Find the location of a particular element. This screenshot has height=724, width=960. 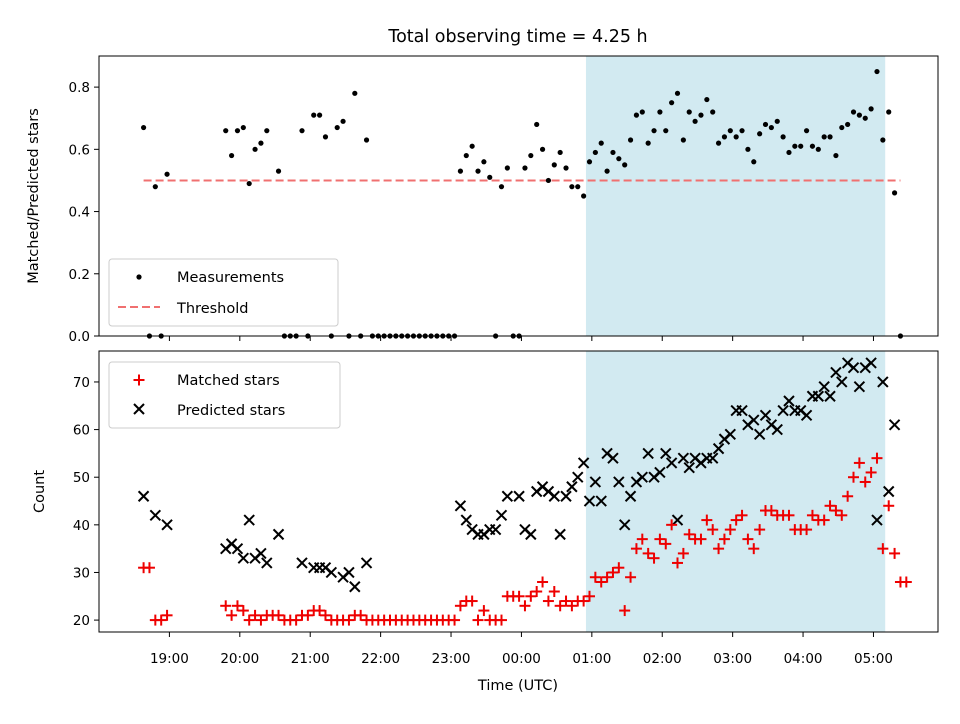

count-y-tick-label: 70 is located at coordinates (81, 383).